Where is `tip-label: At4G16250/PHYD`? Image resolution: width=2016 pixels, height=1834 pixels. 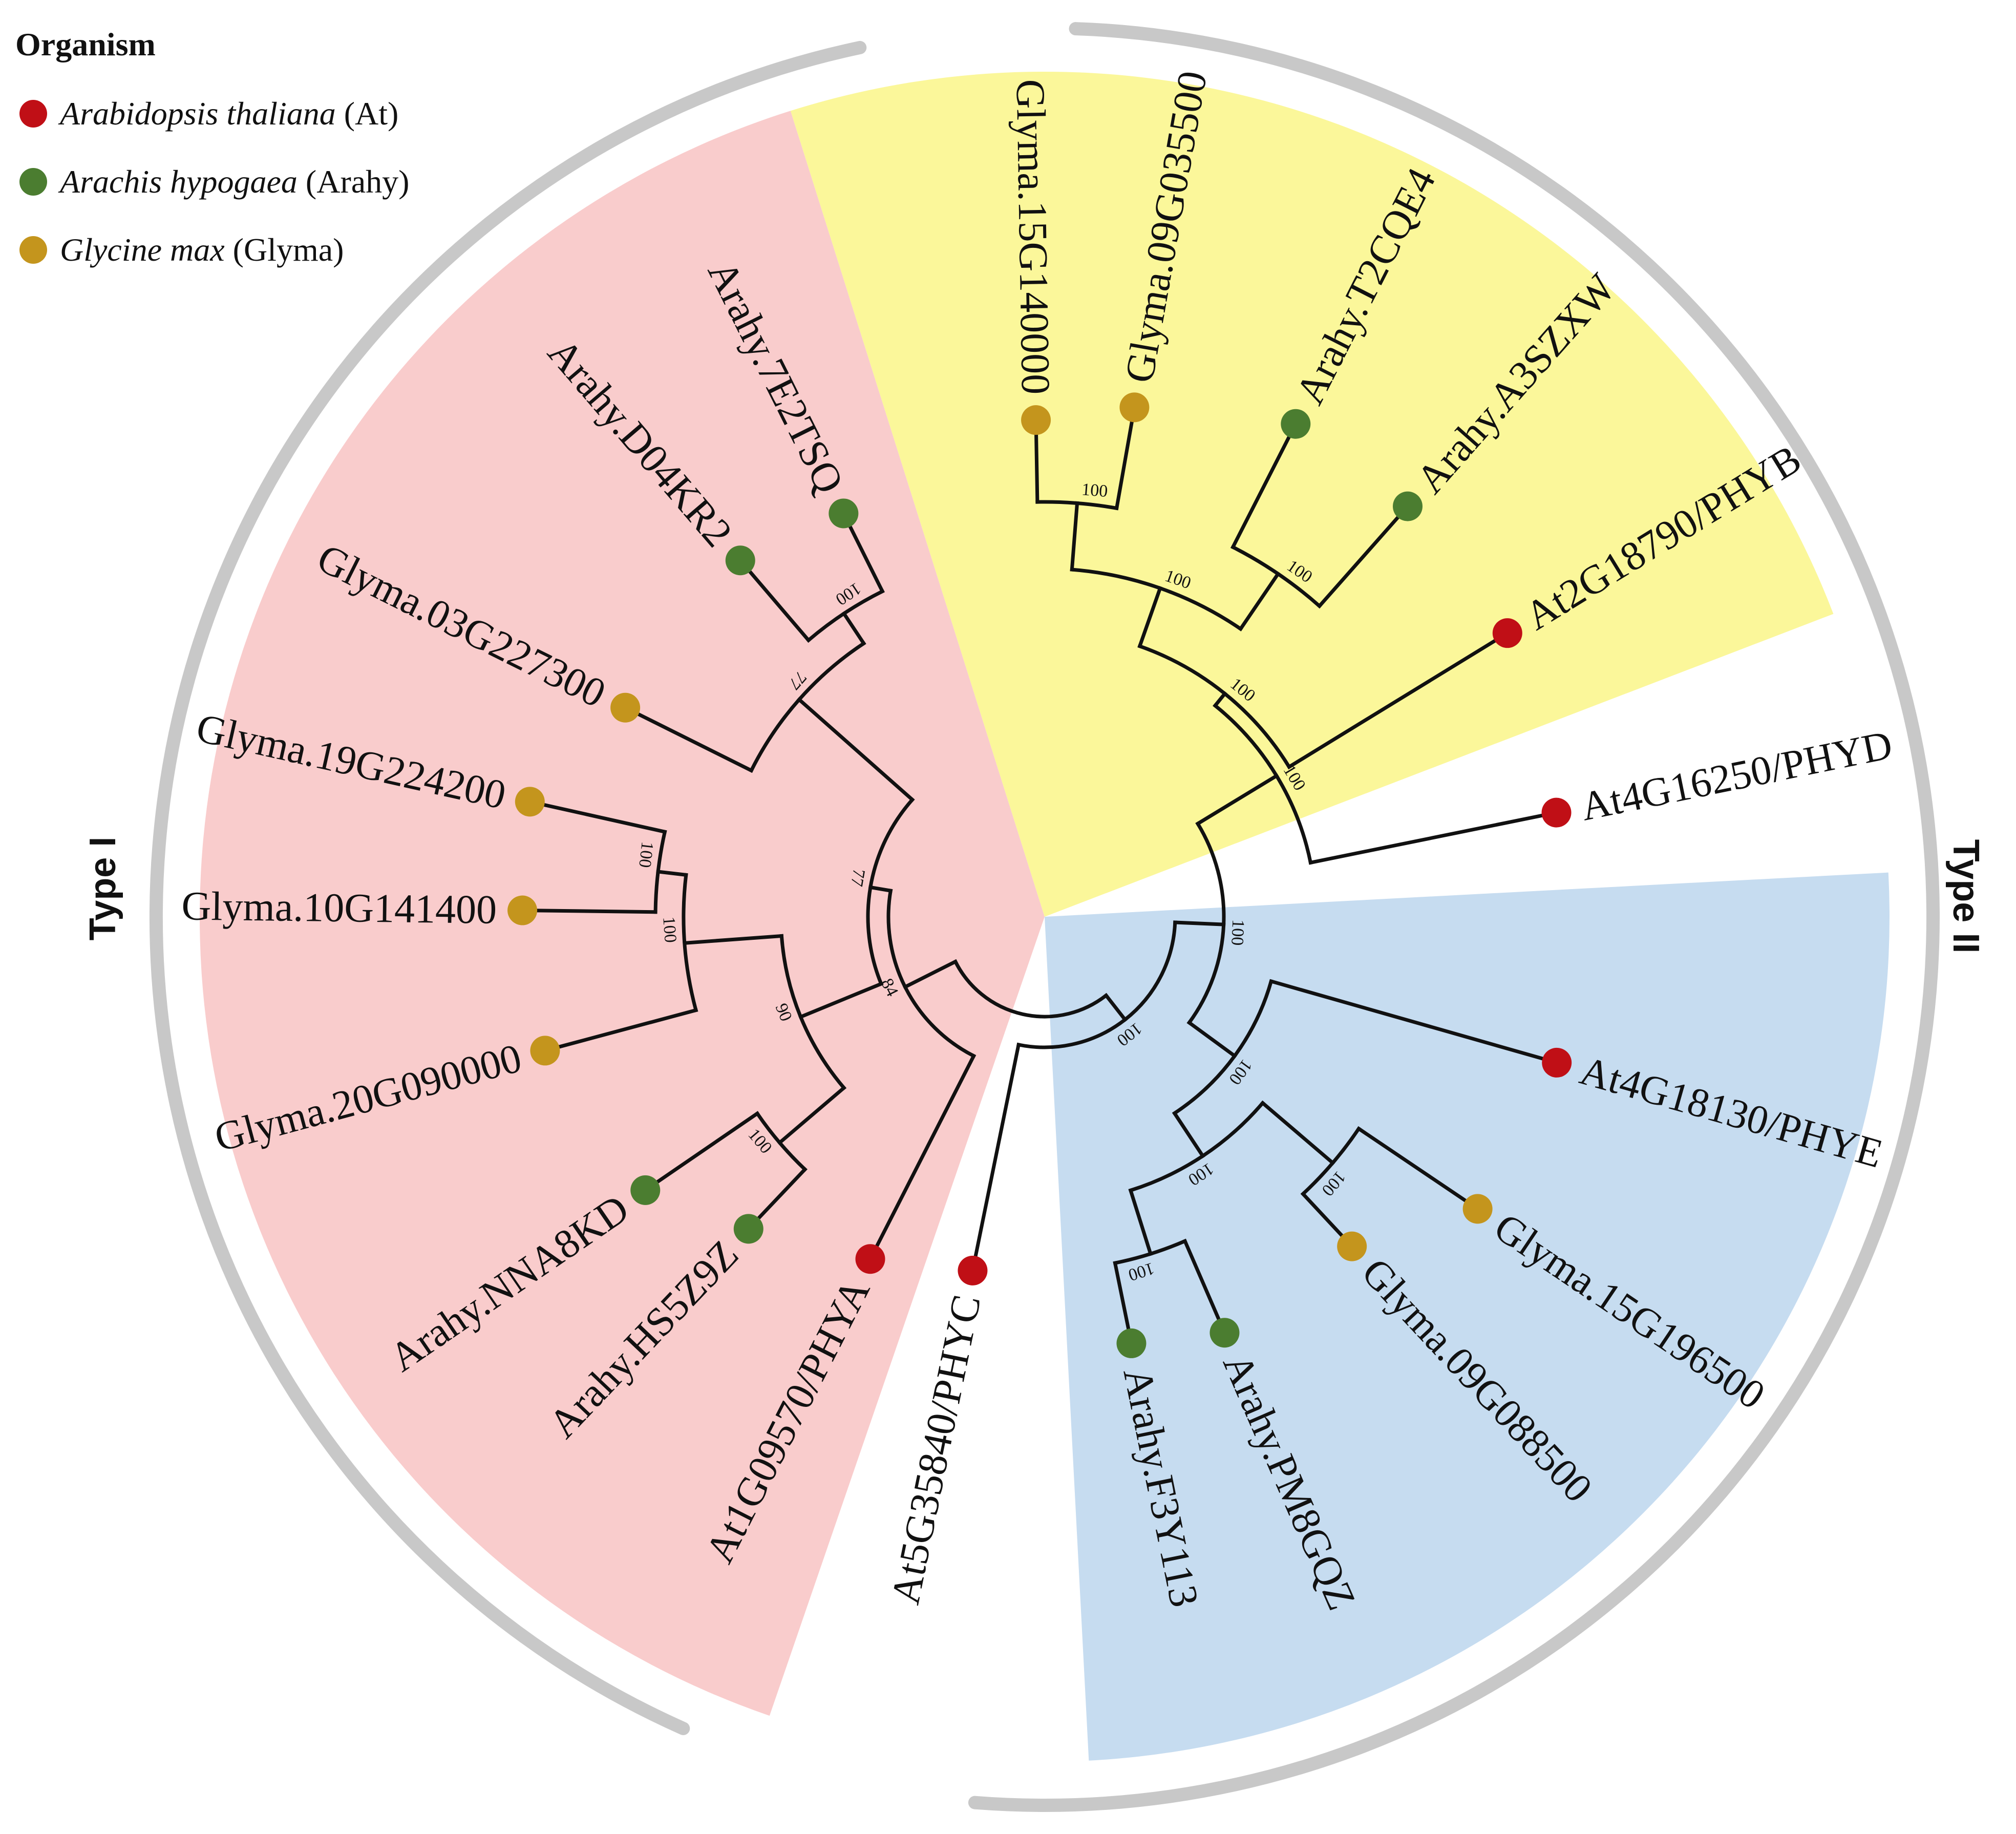 tip-label: At4G16250/PHYD is located at coordinates (1736, 775).